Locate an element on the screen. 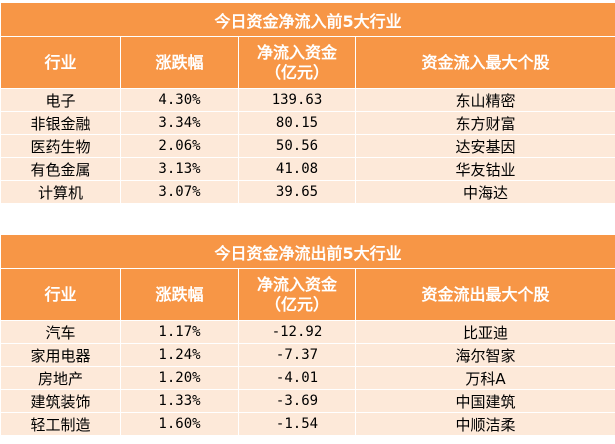  net-flow-cell: -1.54 is located at coordinates (297, 424).